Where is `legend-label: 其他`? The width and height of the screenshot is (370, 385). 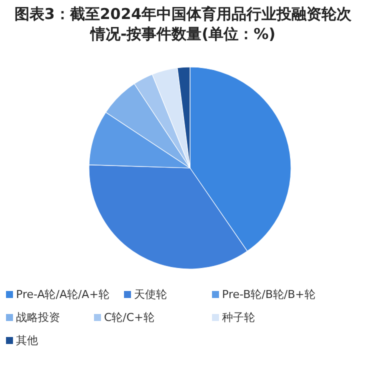 legend-label: 其他 is located at coordinates (27, 340).